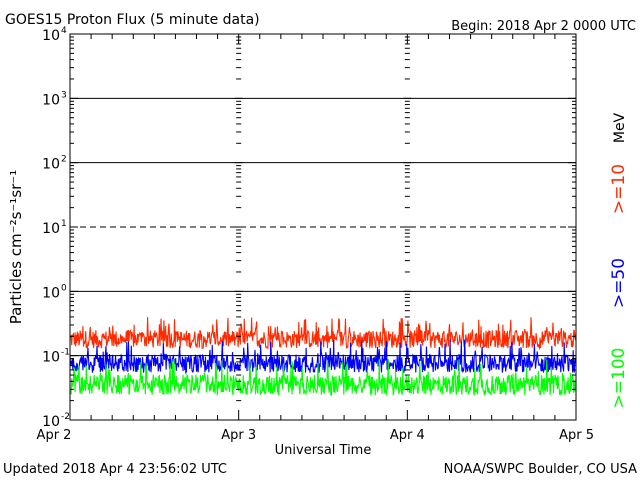  What do you see at coordinates (64, 160) in the screenshot?
I see `y-tick-exponent: 2` at bounding box center [64, 160].